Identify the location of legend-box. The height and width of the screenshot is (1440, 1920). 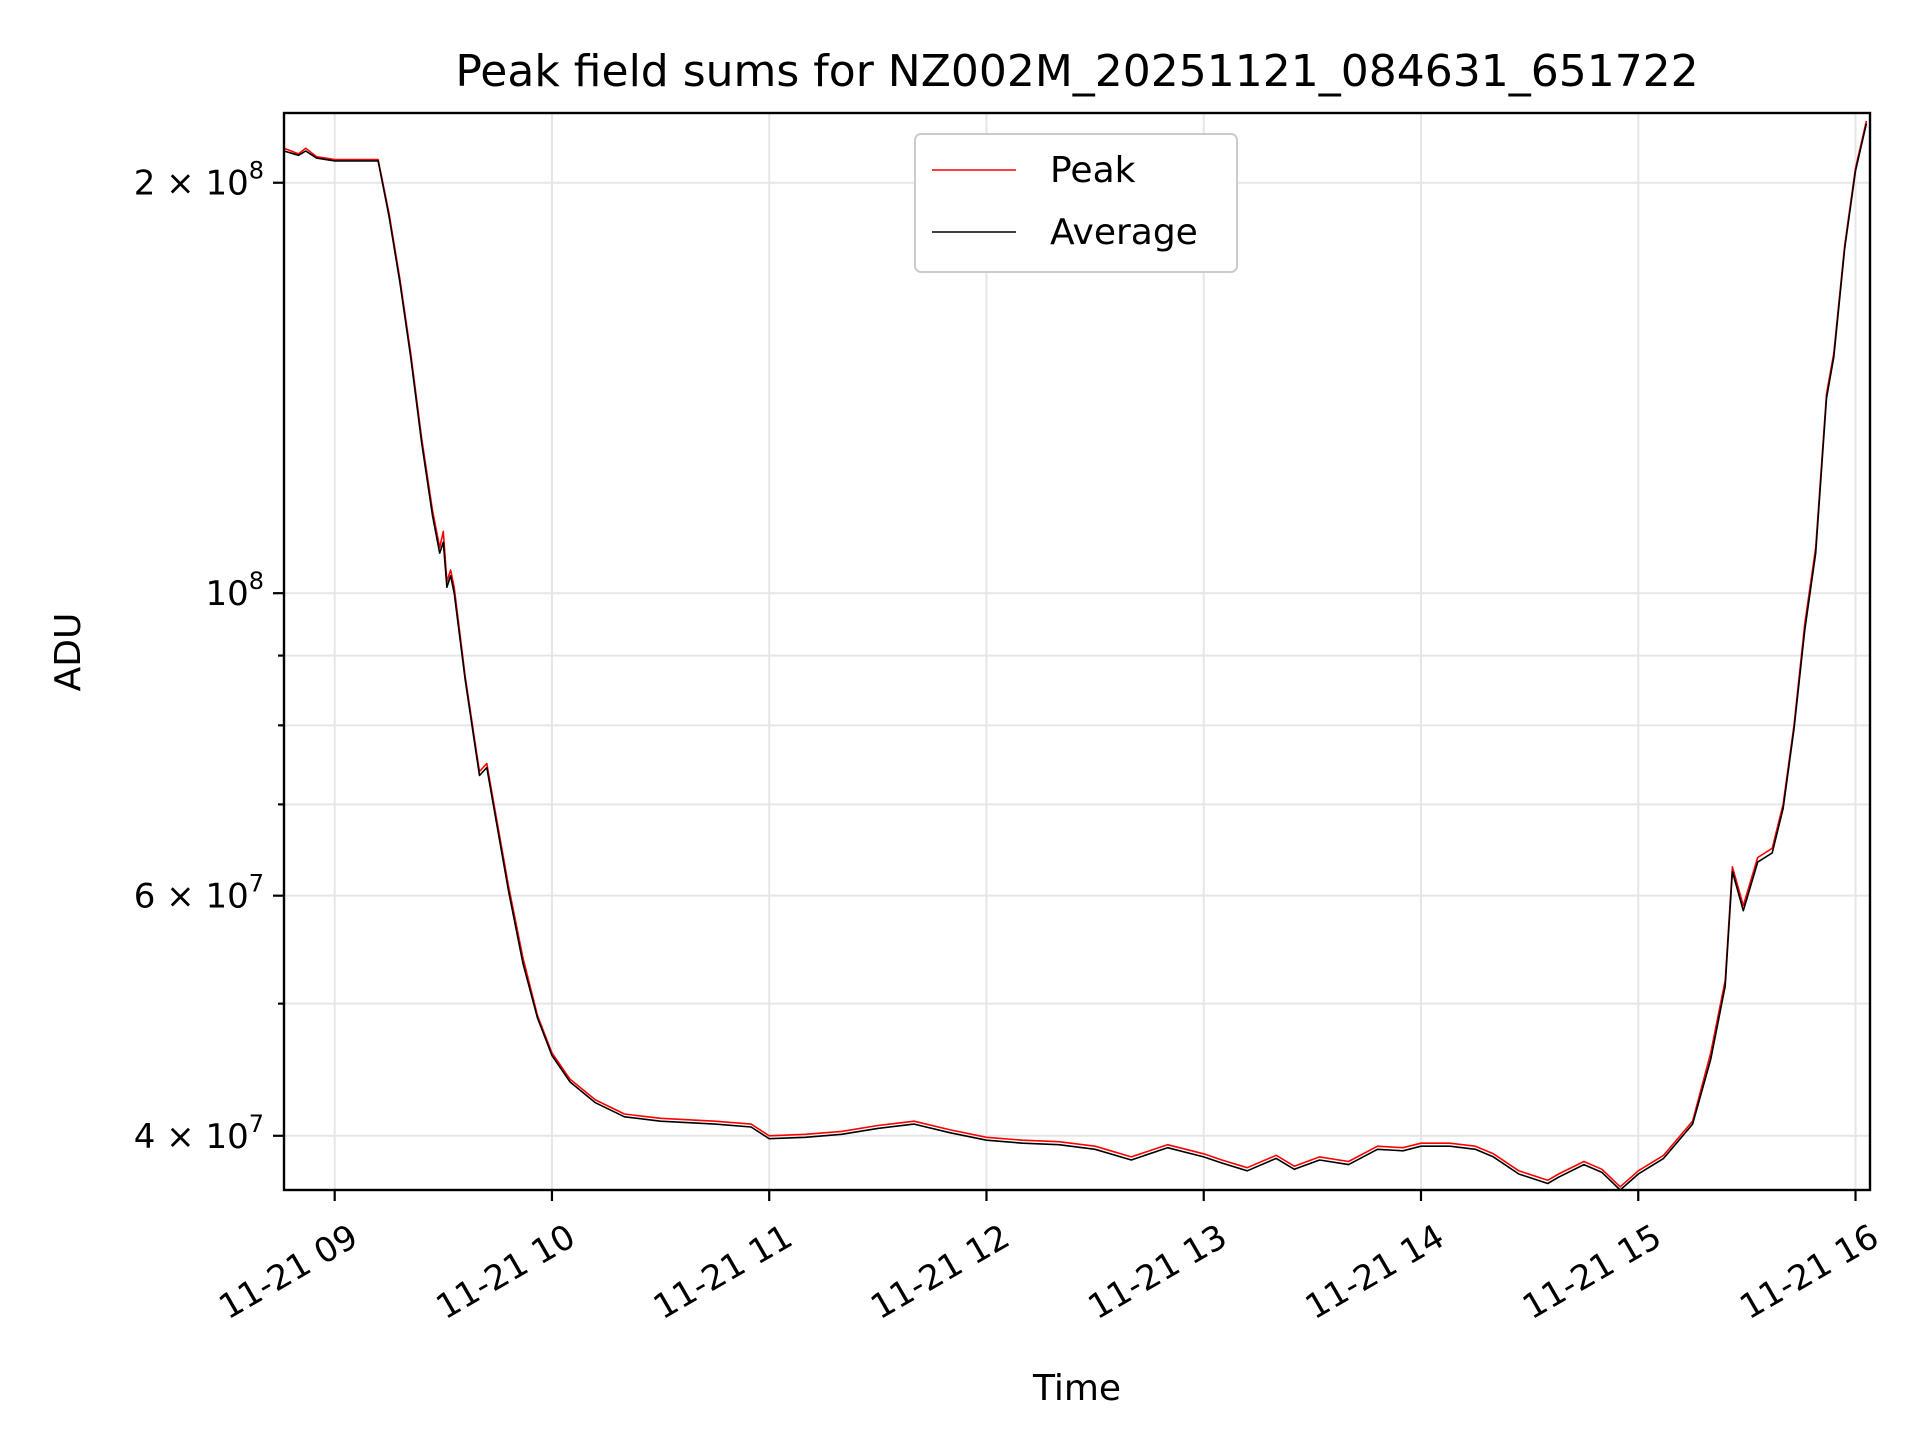
(1076, 203).